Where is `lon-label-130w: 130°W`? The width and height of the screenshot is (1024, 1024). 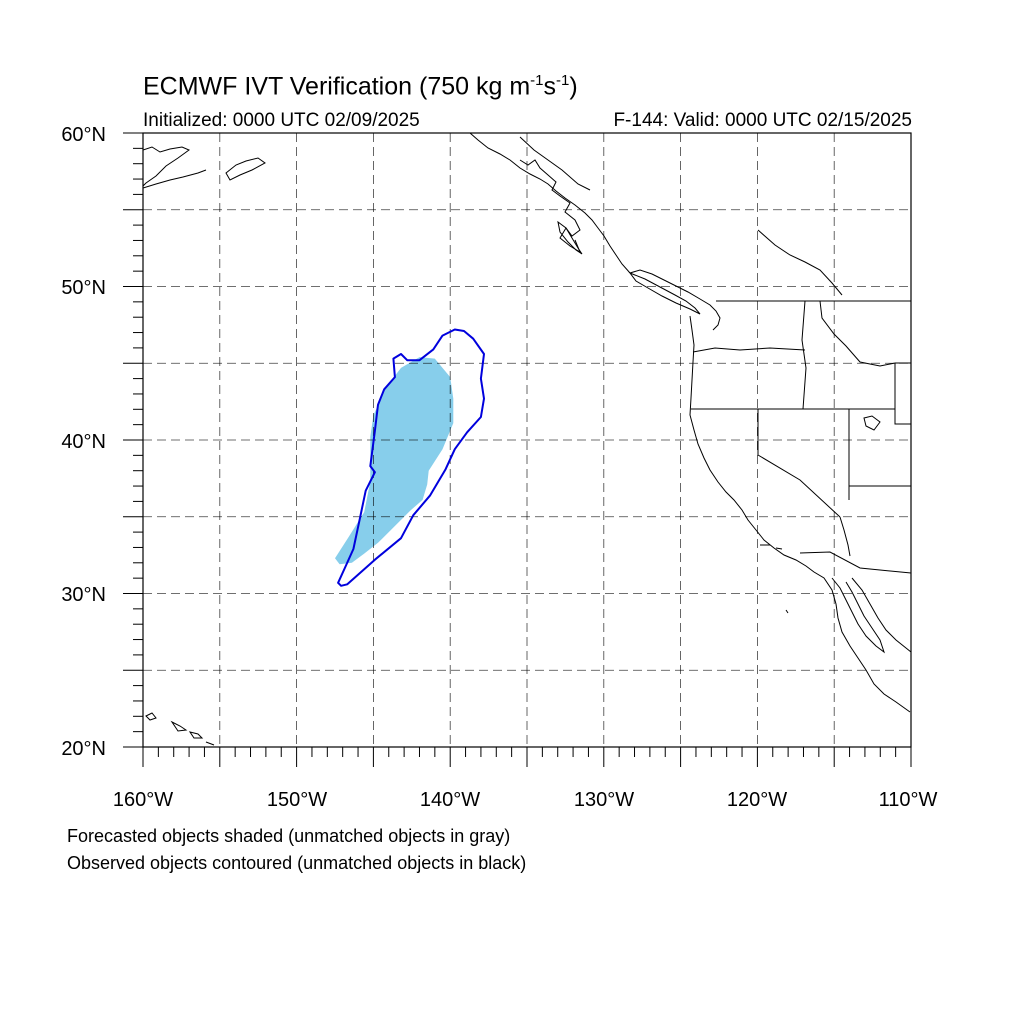
lon-label-130w: 130°W is located at coordinates (604, 800).